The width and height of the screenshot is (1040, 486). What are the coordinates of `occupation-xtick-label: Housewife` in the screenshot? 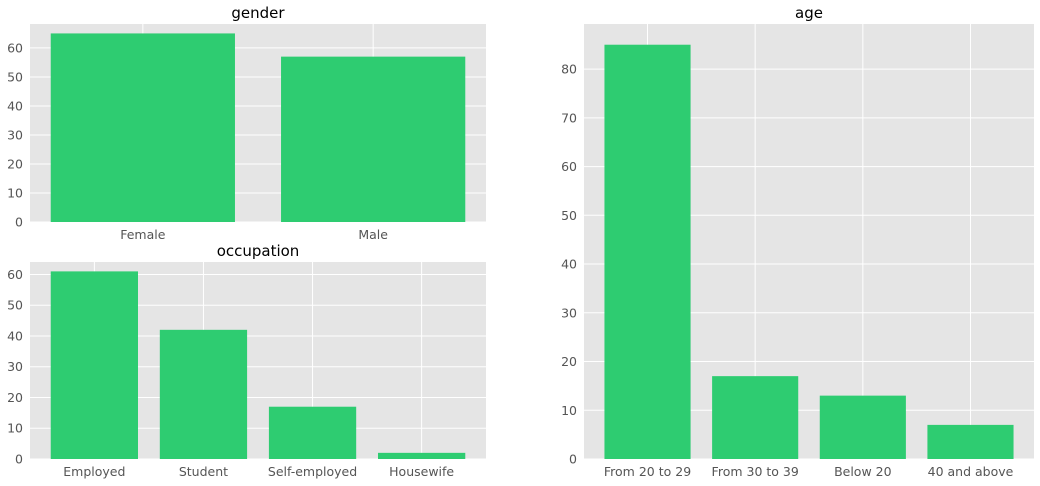 It's located at (421, 471).